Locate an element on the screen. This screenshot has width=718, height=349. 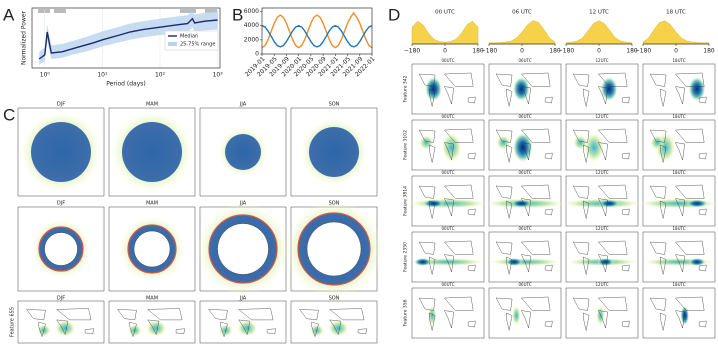
panel-label: D is located at coordinates (394, 14).